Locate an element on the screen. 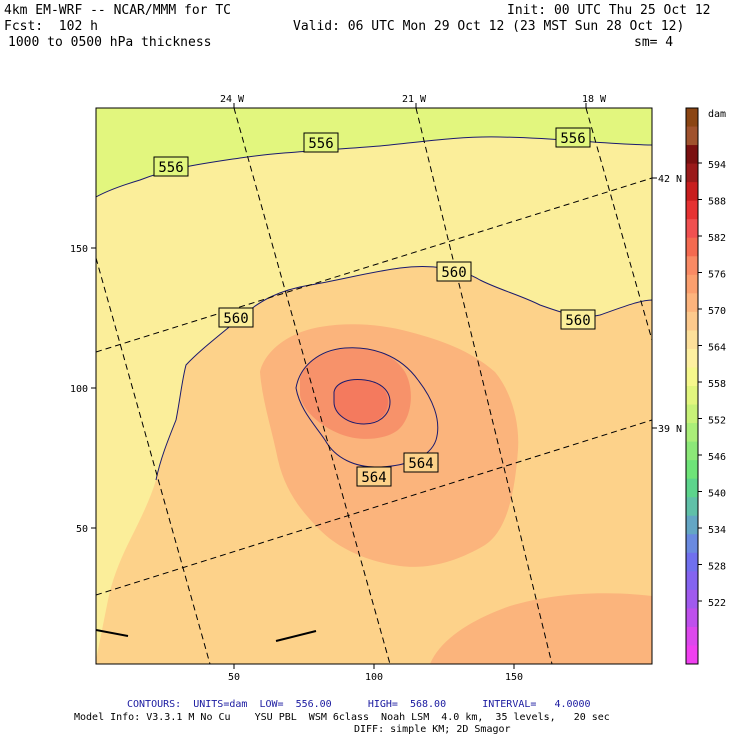 This screenshot has height=740, width=740. lon-label: 18 W is located at coordinates (594, 99).